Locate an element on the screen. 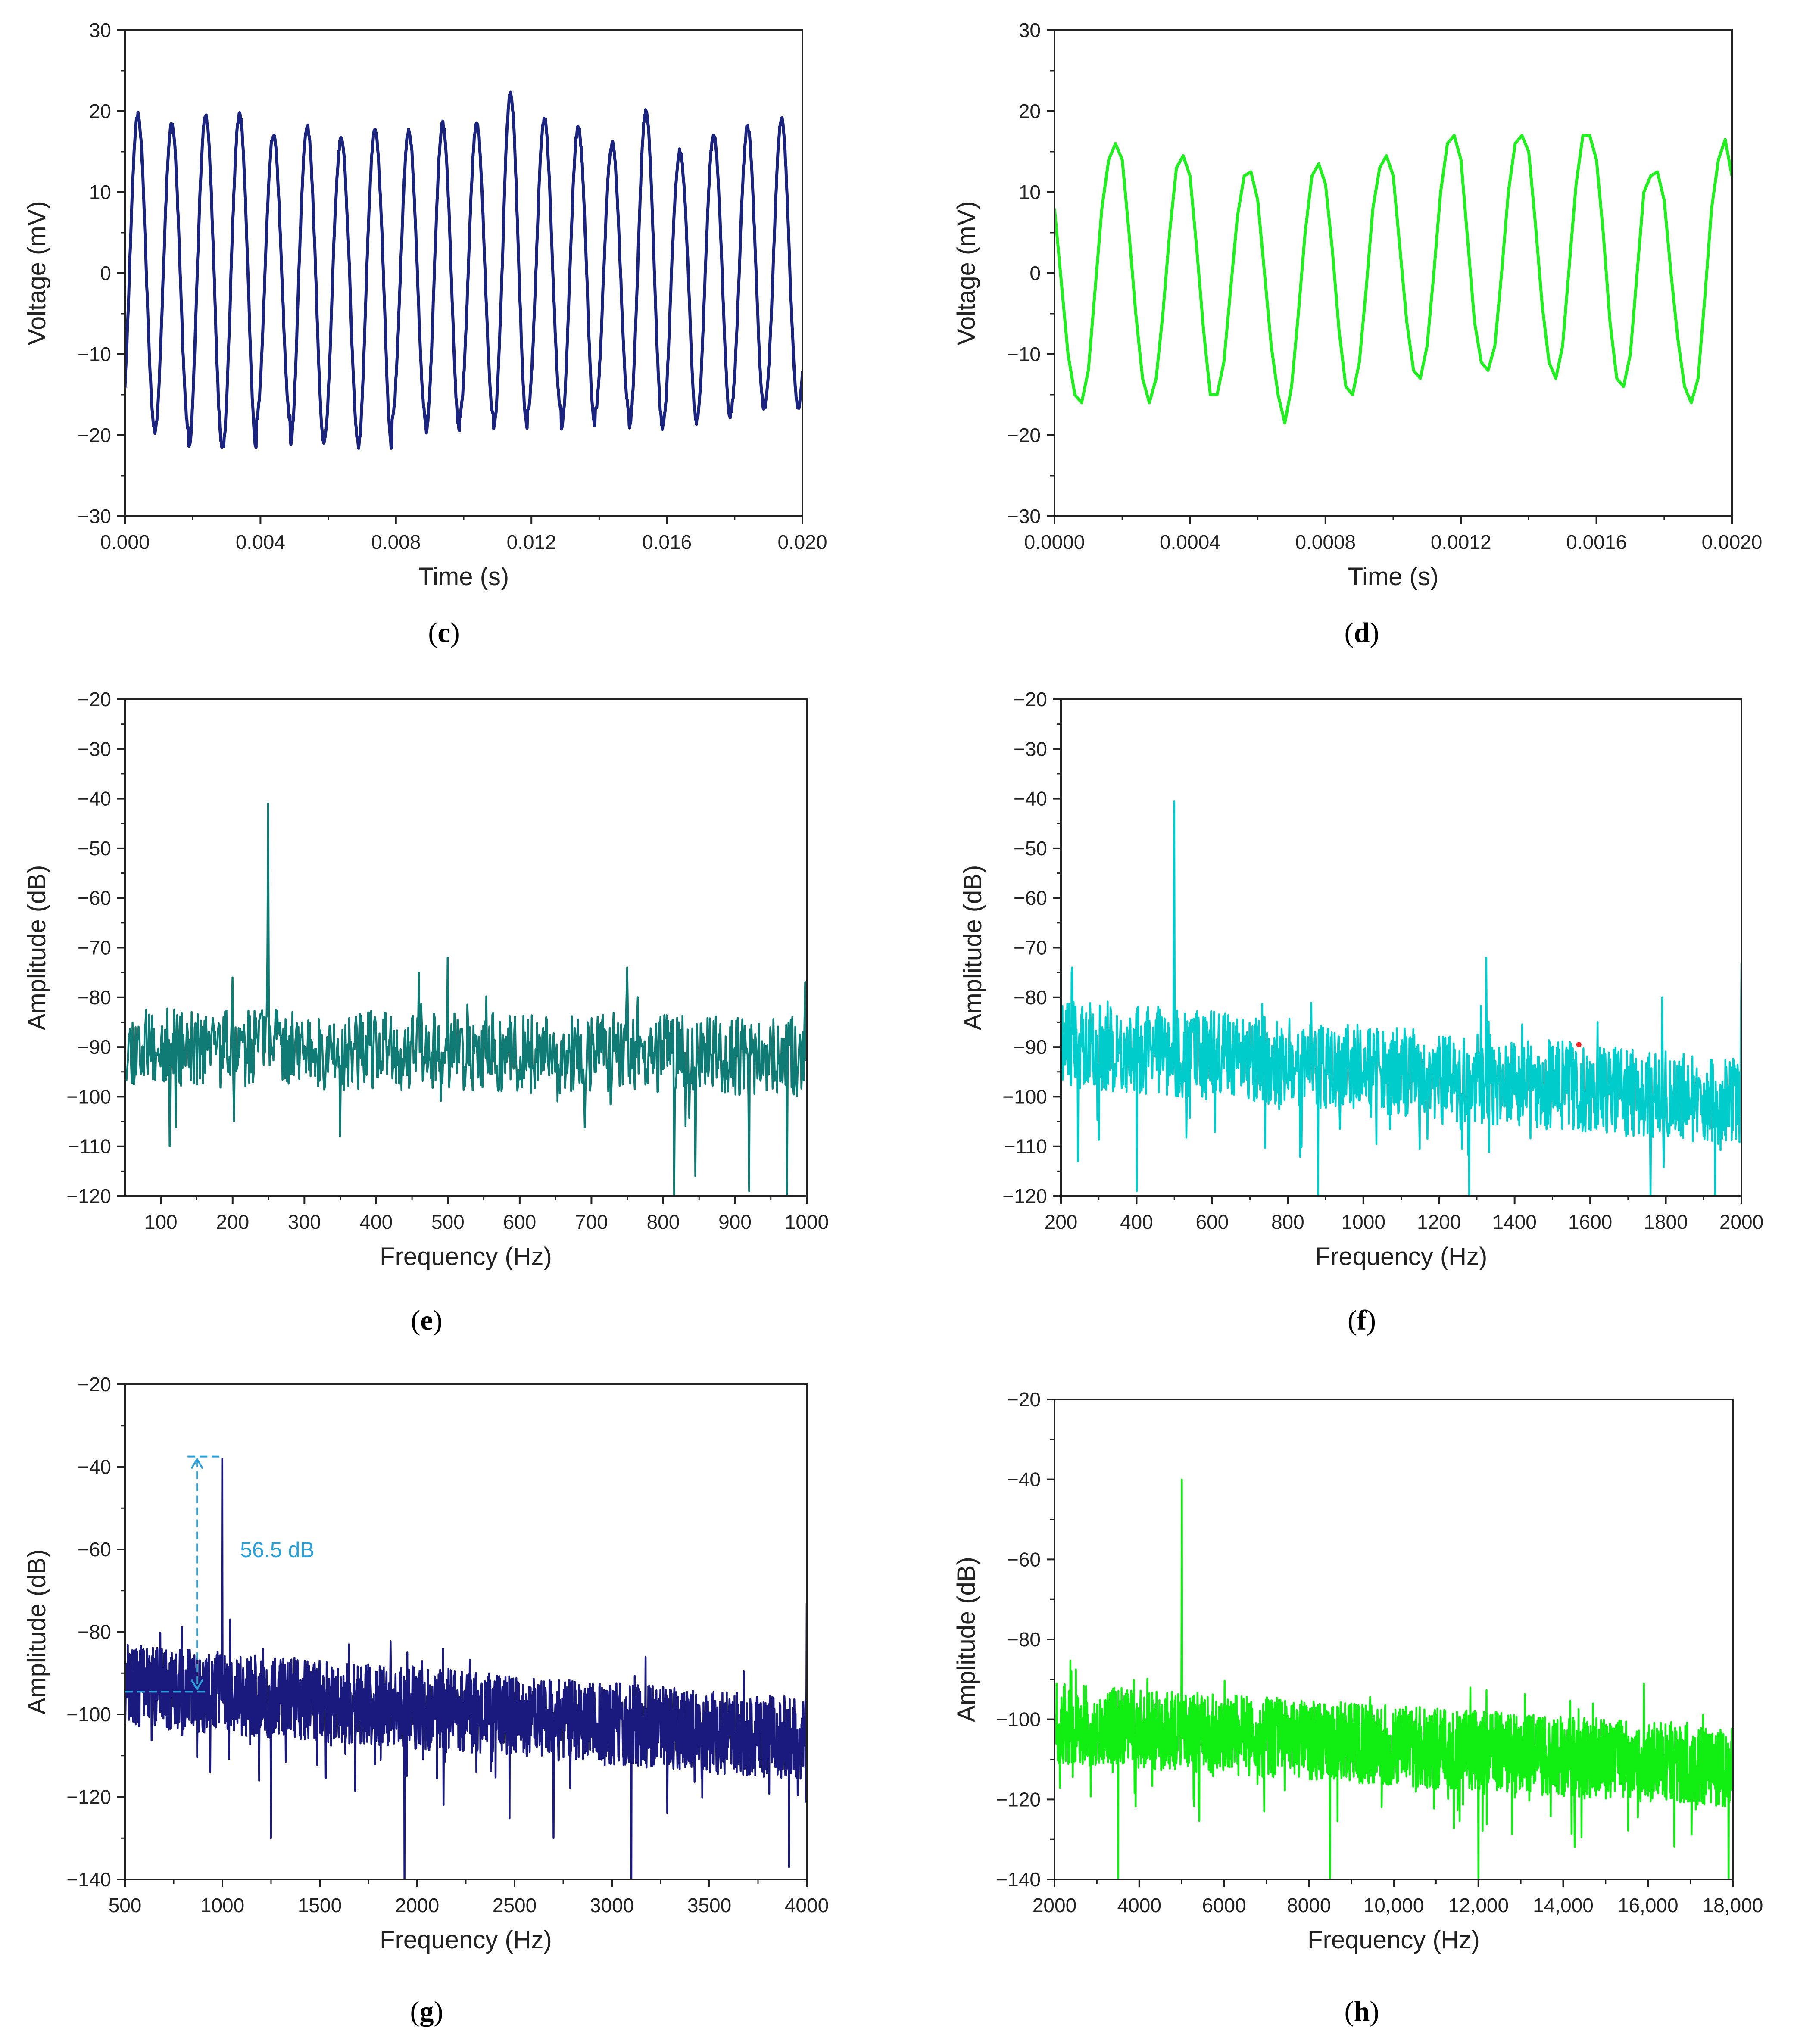  y-tick-label: −90 is located at coordinates (1031, 1047).